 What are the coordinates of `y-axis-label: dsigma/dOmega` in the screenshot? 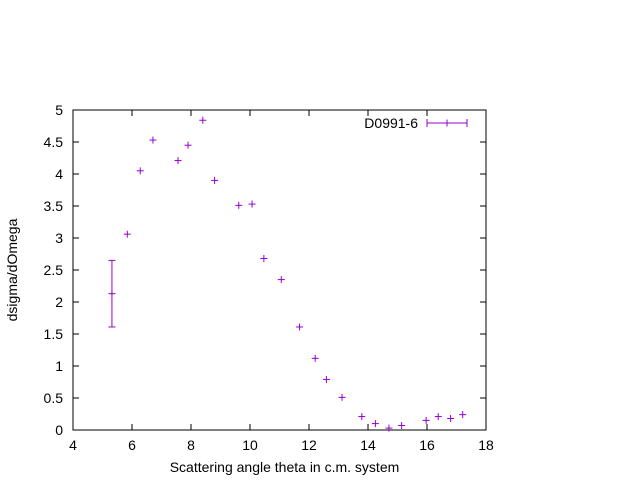 It's located at (12, 269).